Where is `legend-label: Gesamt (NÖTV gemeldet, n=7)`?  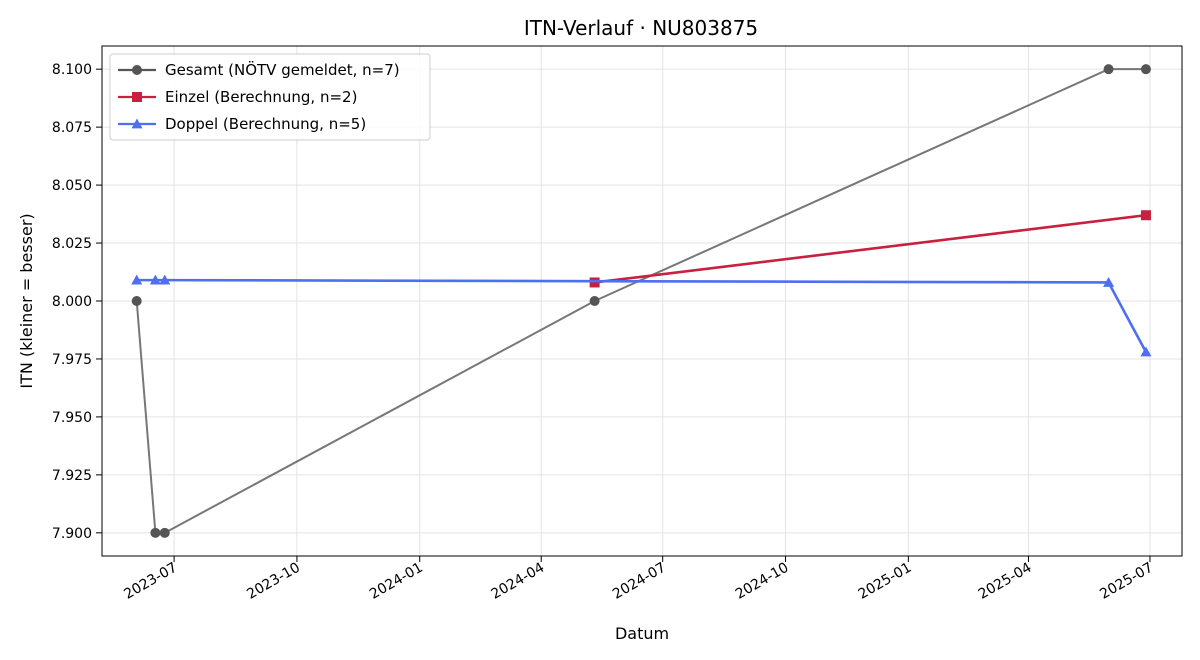 legend-label: Gesamt (NÖTV gemeldet, n=7) is located at coordinates (282, 69).